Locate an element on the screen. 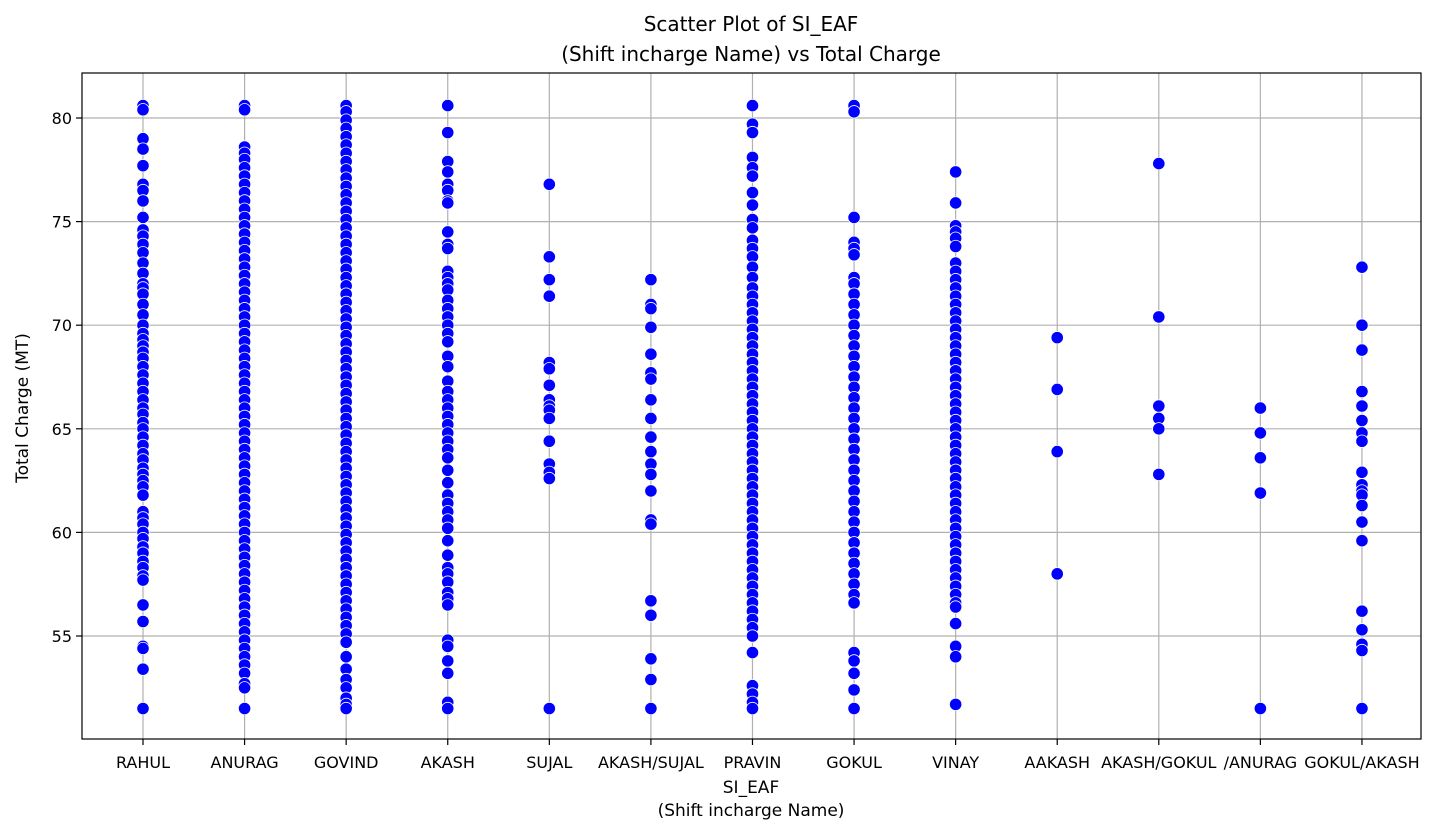 The image size is (1445, 835). x-tick-label: RAHUL is located at coordinates (143, 762).